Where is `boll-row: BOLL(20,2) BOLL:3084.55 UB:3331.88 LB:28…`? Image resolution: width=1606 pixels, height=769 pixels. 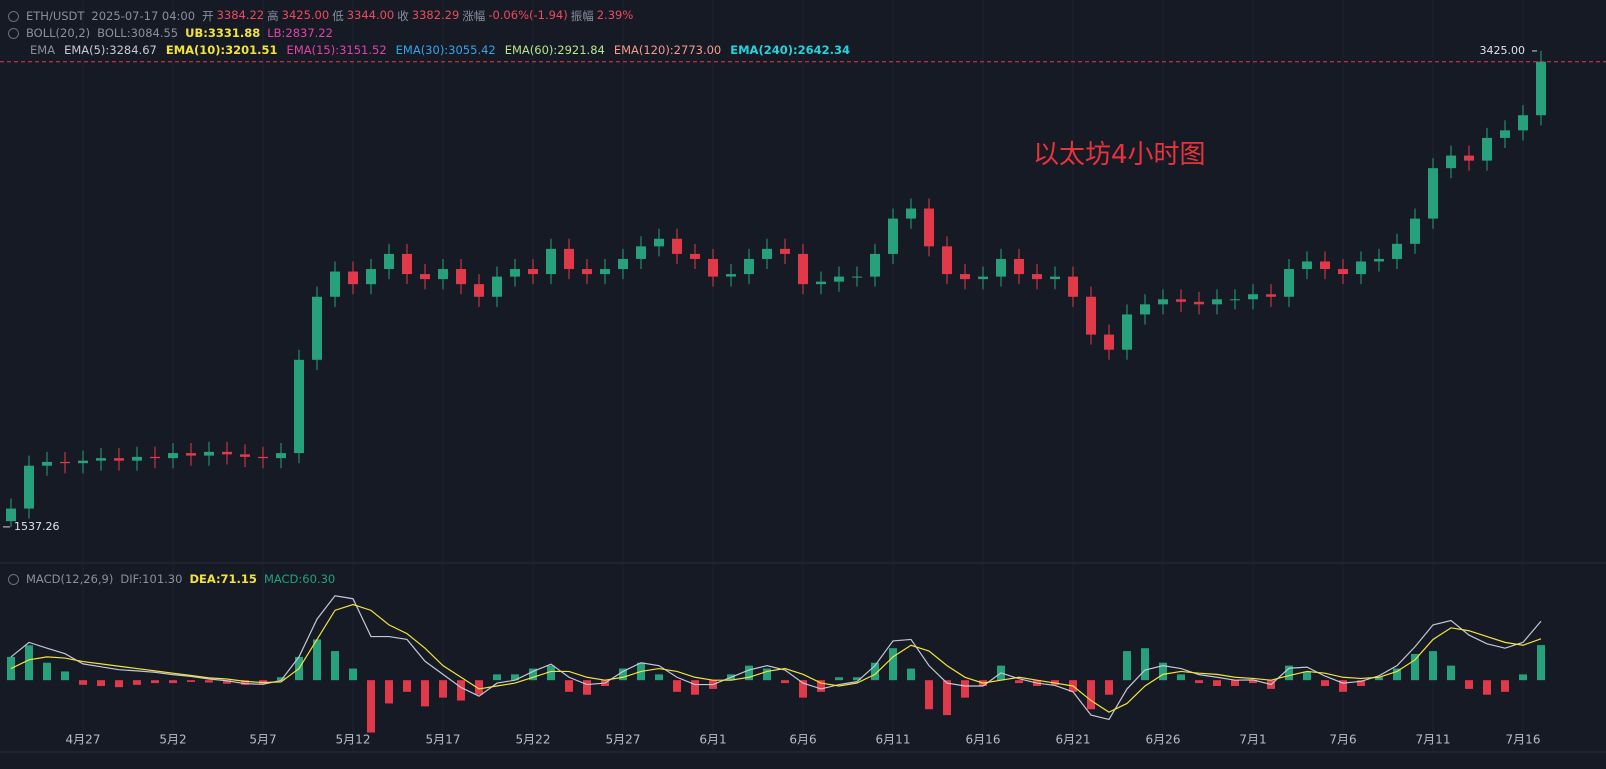 boll-row: BOLL(20,2) BOLL:3084.55 UB:3331.88 LB:28… is located at coordinates (170, 33).